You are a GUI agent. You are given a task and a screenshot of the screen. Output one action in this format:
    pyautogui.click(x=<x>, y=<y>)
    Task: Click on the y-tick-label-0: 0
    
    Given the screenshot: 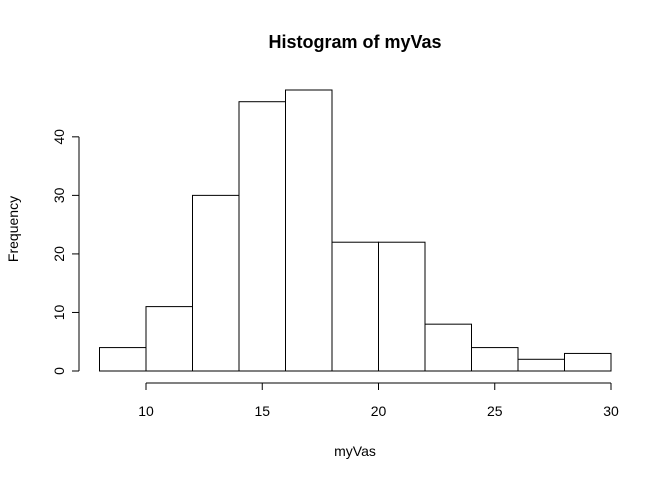 What is the action you would take?
    pyautogui.click(x=59, y=371)
    